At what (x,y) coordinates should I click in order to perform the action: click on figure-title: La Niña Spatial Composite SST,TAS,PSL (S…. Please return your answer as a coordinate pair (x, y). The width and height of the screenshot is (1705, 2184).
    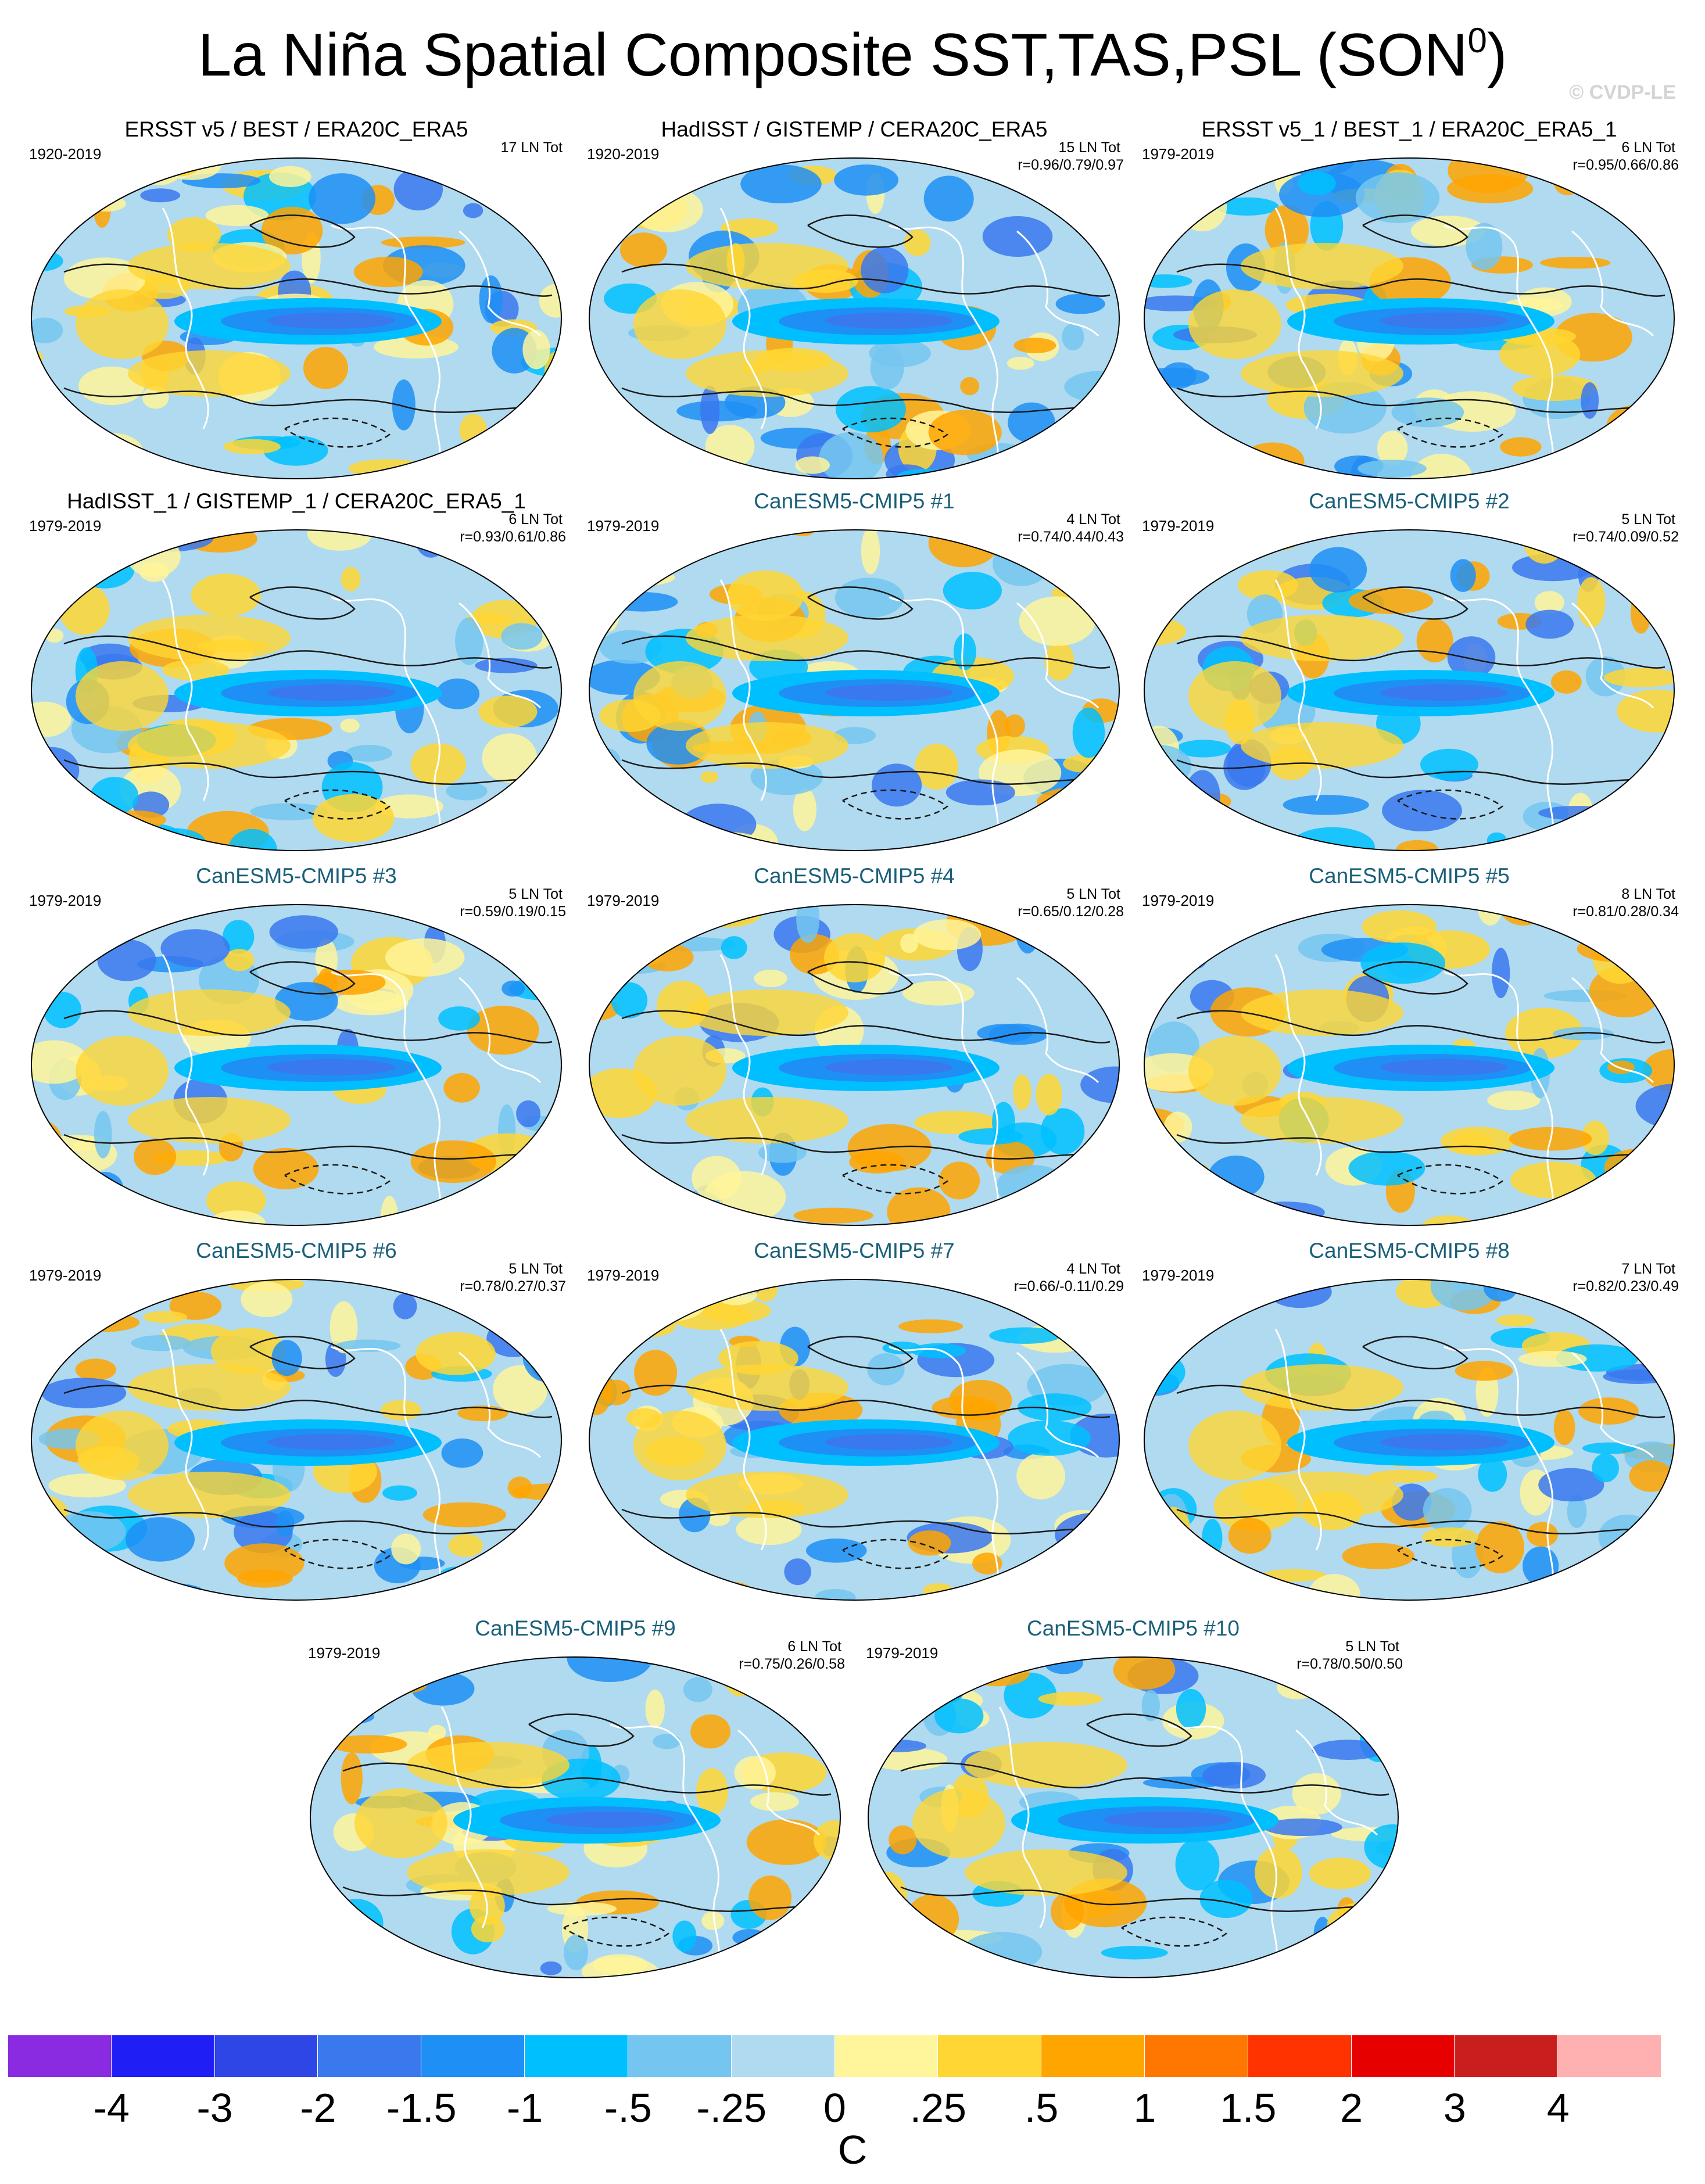
    Looking at the image, I should click on (852, 55).